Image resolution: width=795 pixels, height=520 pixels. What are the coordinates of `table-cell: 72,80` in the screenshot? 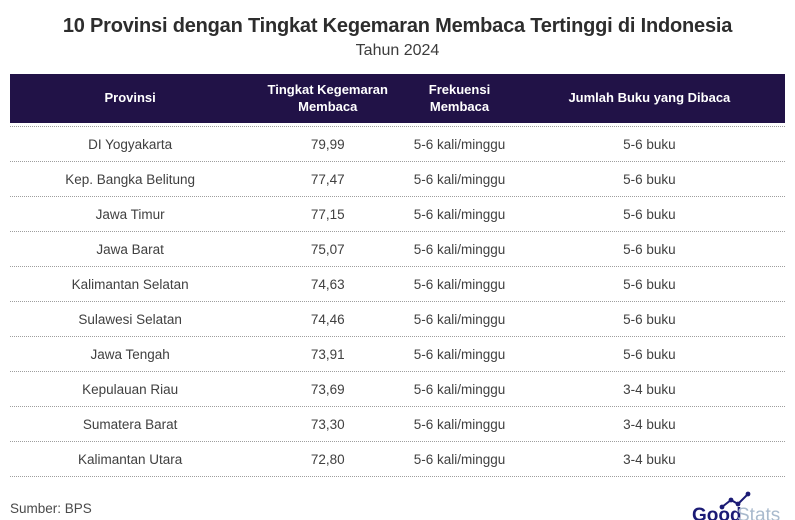 It's located at (327, 459).